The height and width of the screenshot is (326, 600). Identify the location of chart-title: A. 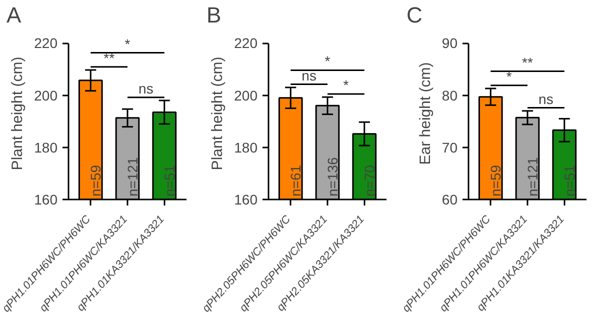
(14, 15).